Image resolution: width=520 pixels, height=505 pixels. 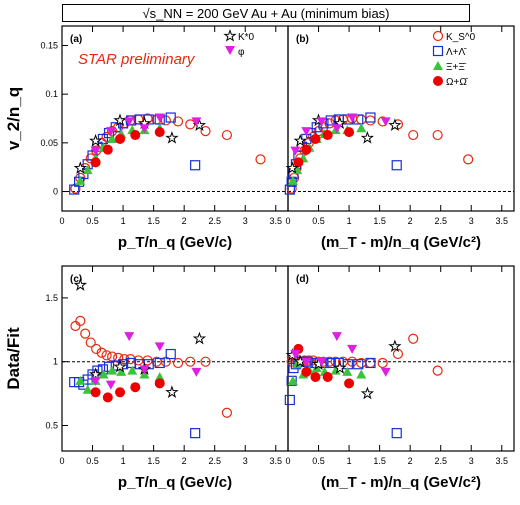 What do you see at coordinates (457, 82) in the screenshot?
I see `legend-label: Ω+Ω̄` at bounding box center [457, 82].